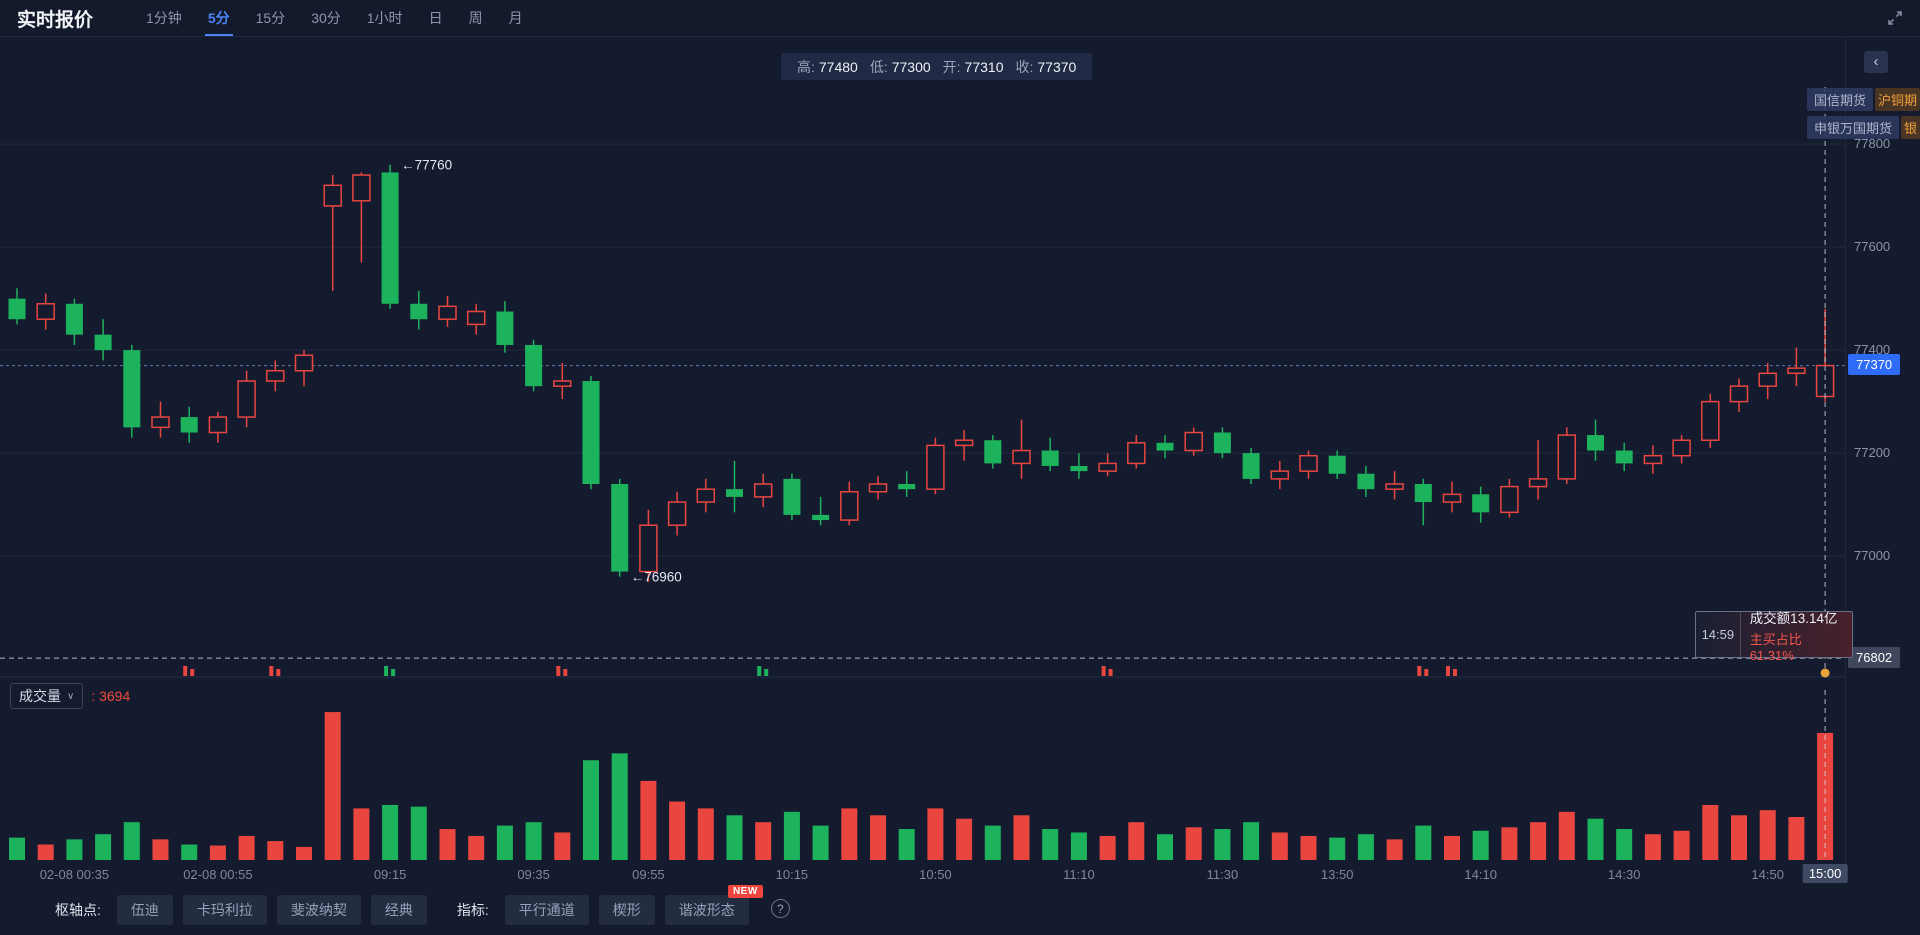  What do you see at coordinates (219, 18) in the screenshot?
I see `tab-5min: 5分` at bounding box center [219, 18].